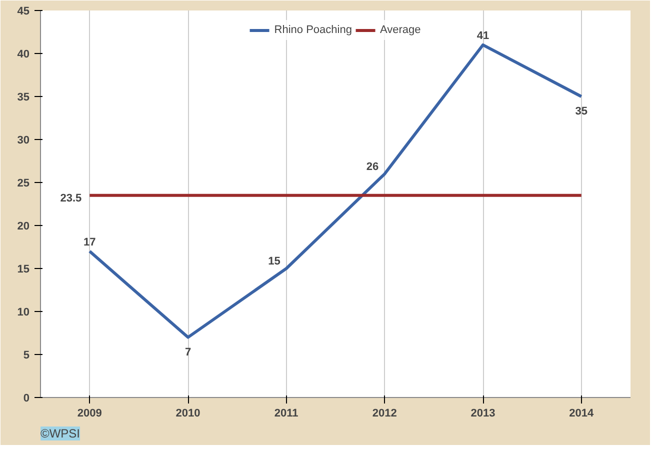 This screenshot has width=656, height=450. I want to click on x-tick-label: 2013, so click(483, 414).